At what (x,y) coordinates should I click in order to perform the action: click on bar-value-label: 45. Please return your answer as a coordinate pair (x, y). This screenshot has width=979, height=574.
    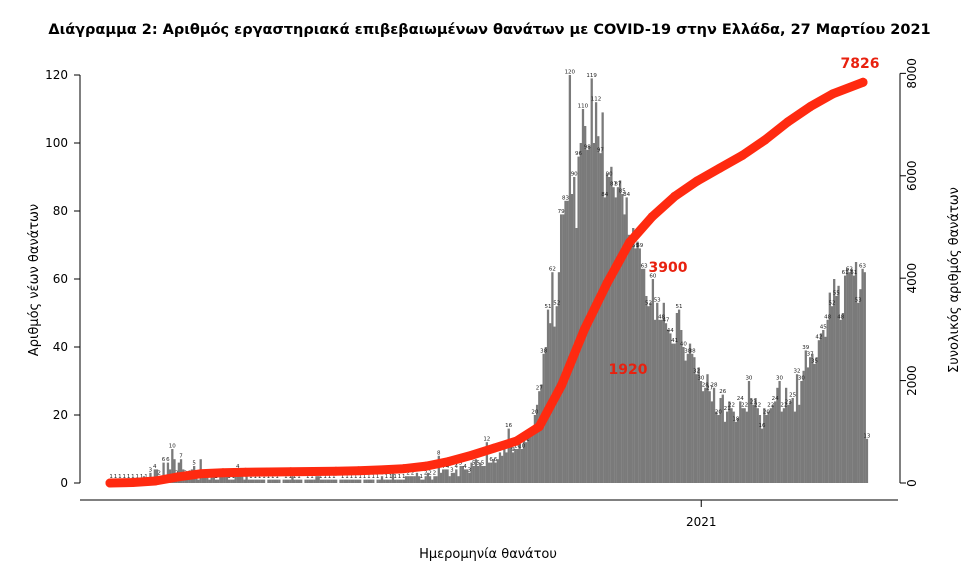
    Looking at the image, I should click on (823, 328).